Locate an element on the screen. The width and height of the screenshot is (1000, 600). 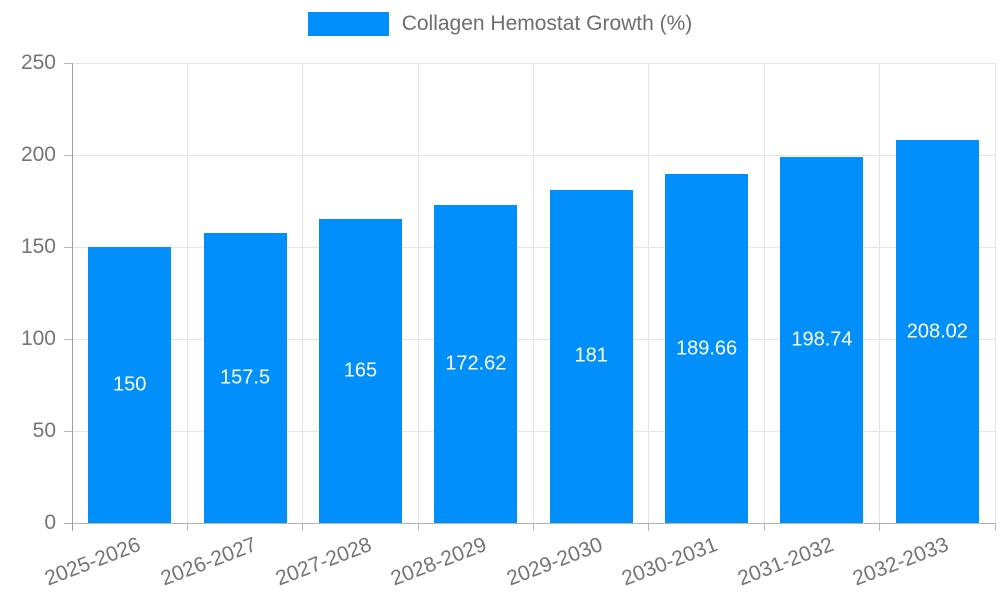
bar-value-label: 189.66 is located at coordinates (706, 348).